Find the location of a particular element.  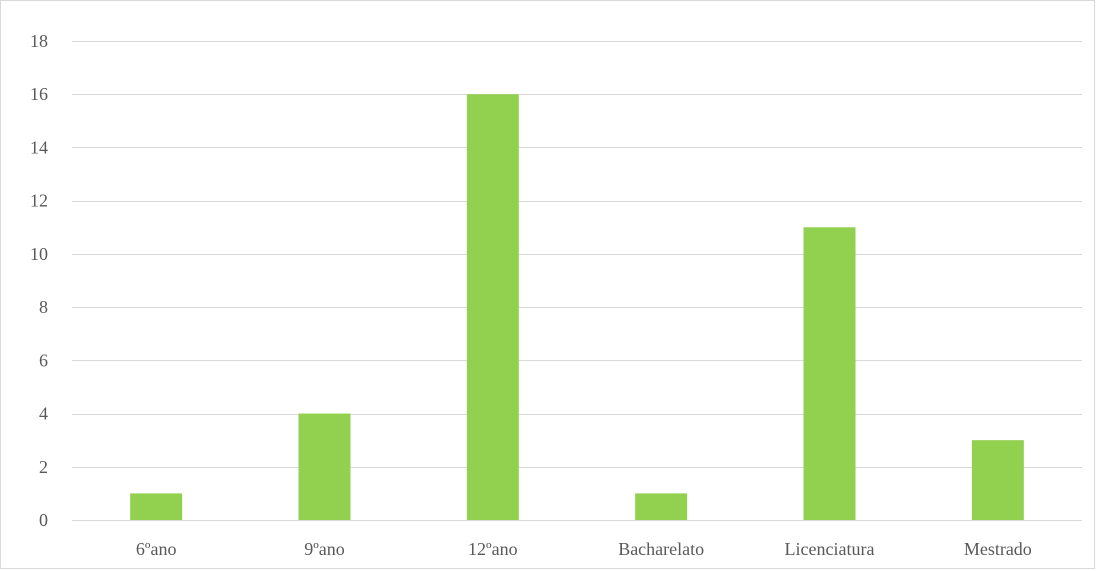

y-tick-label: 6 is located at coordinates (43, 360).